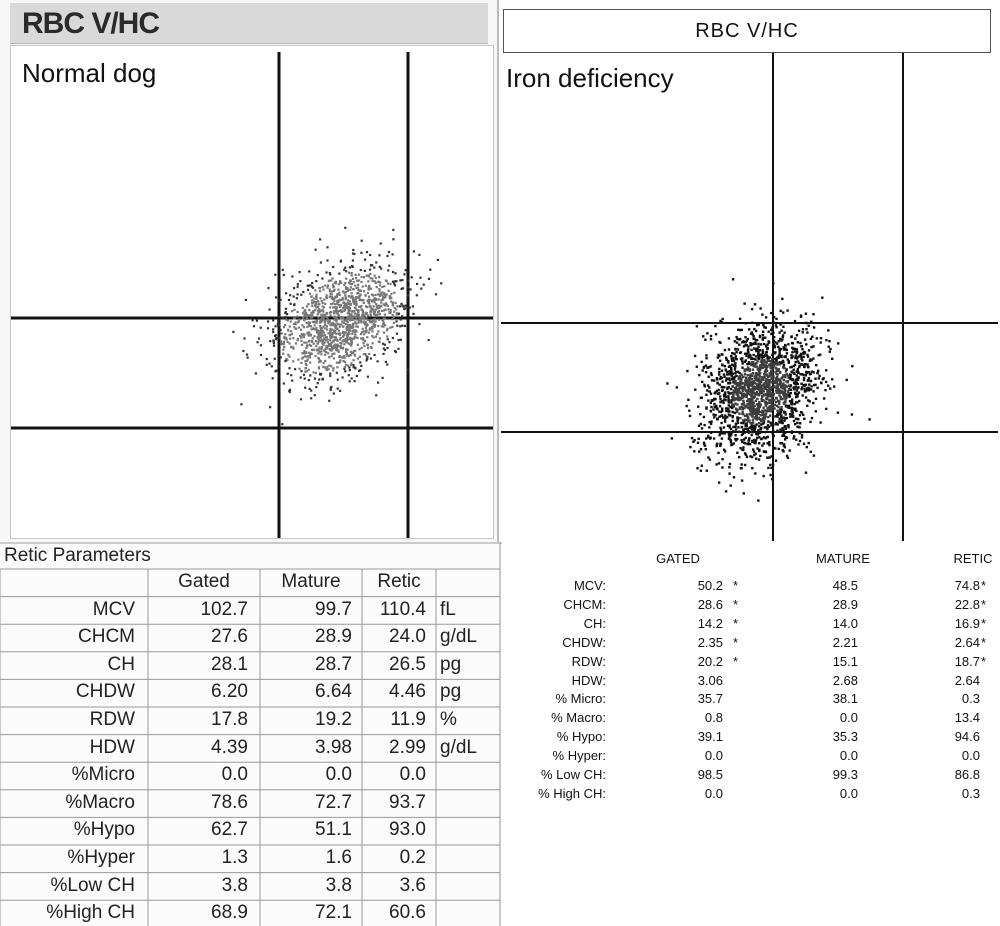 The width and height of the screenshot is (1000, 926). I want to click on mature-value: 19.2, so click(333, 719).